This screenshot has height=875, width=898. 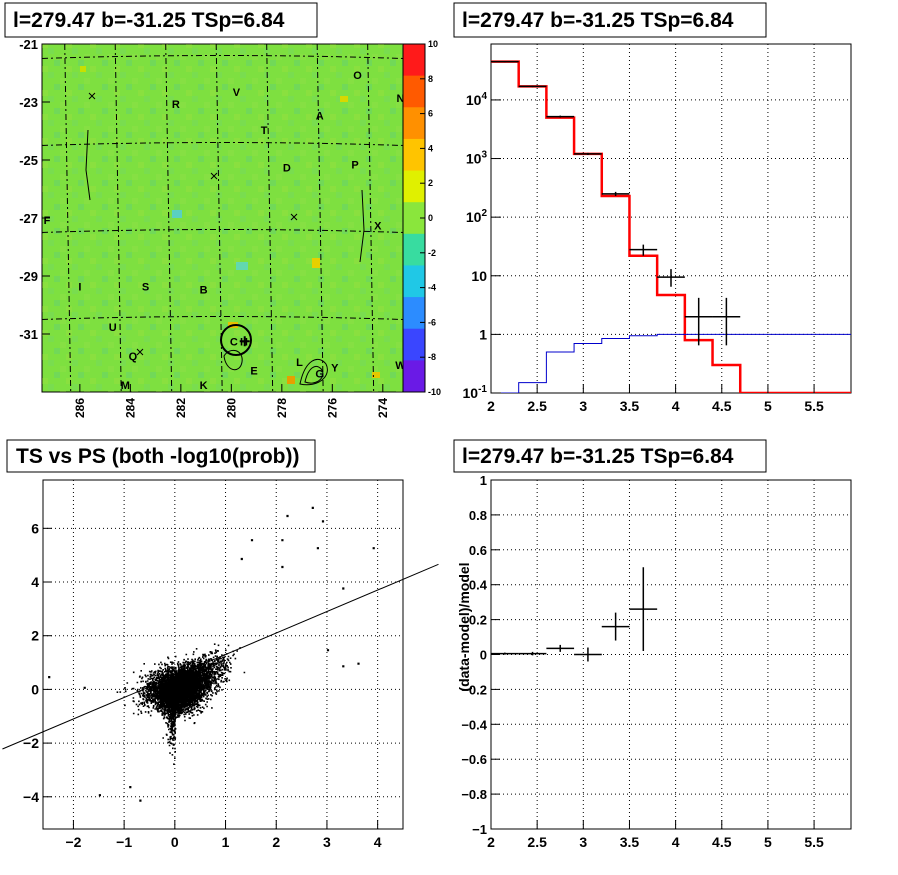 I want to click on scatter-y-tick-label: −2, so click(x=31, y=743).